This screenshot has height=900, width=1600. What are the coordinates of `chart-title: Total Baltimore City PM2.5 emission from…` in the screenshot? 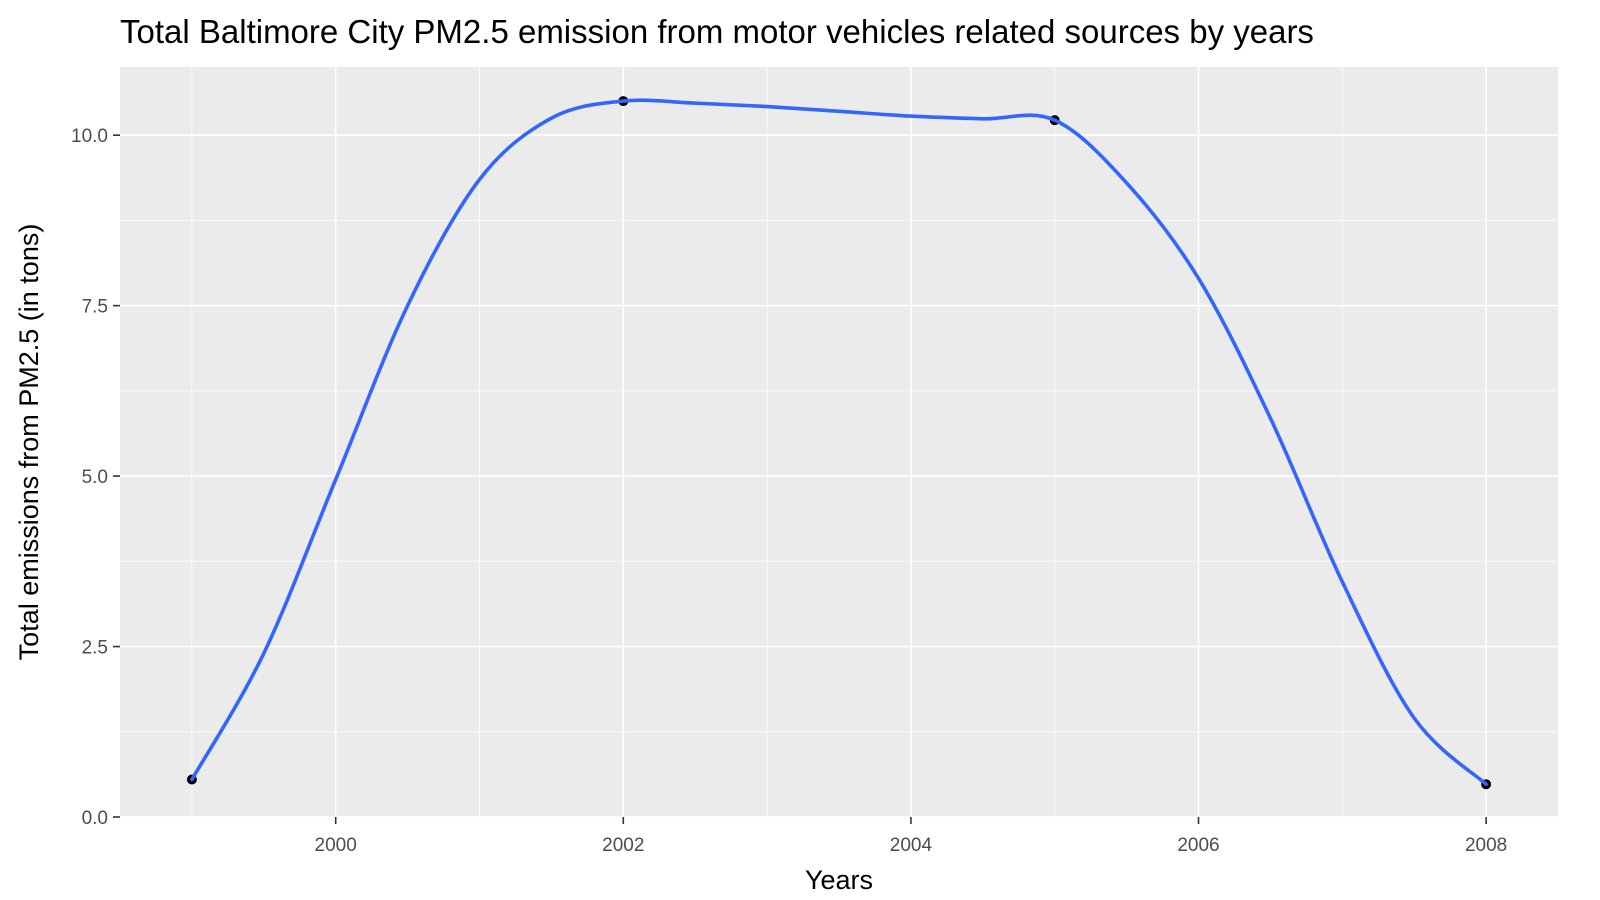 It's located at (717, 31).